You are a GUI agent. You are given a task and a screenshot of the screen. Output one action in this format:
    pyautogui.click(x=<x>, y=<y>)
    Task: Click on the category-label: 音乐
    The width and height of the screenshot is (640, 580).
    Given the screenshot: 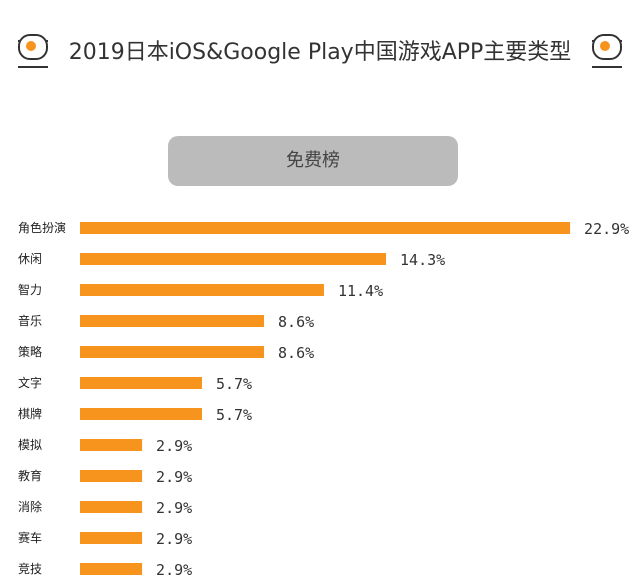 What is the action you would take?
    pyautogui.click(x=30, y=320)
    